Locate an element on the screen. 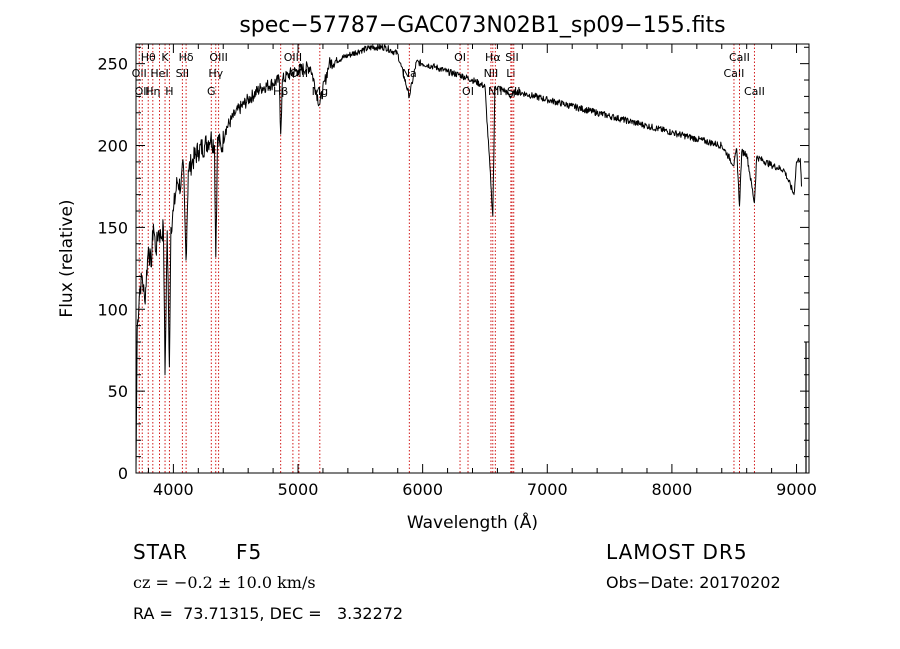 This screenshot has height=649, width=900. x-tick-label: 8000 is located at coordinates (672, 489).